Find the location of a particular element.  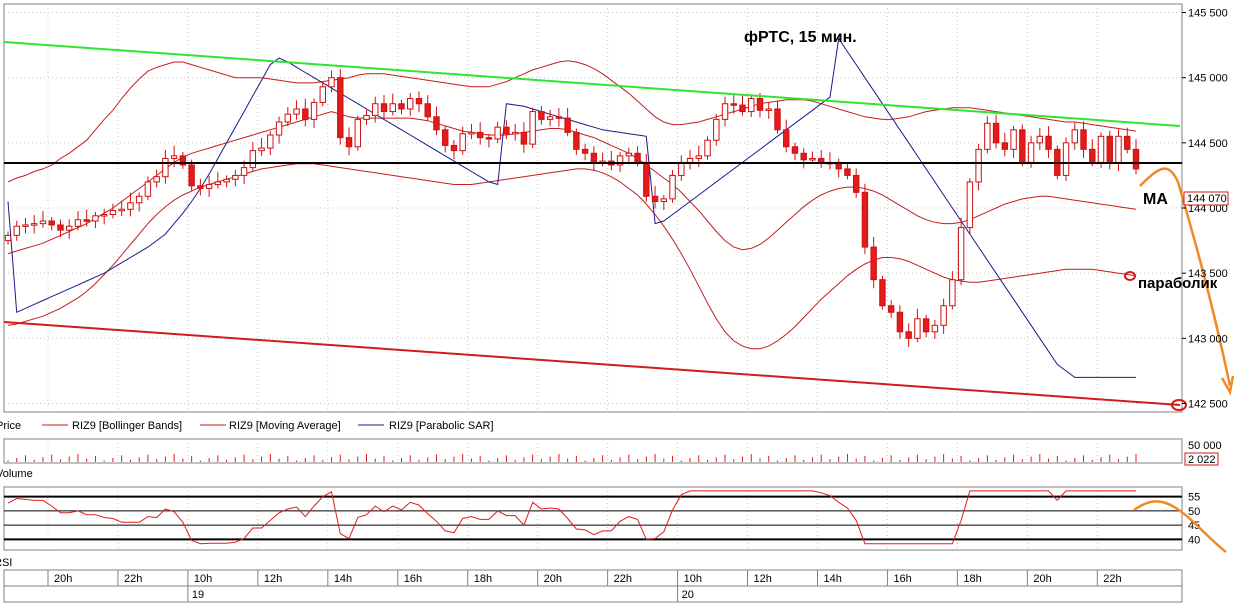

rsi-tick-label: 50 is located at coordinates (1194, 512).